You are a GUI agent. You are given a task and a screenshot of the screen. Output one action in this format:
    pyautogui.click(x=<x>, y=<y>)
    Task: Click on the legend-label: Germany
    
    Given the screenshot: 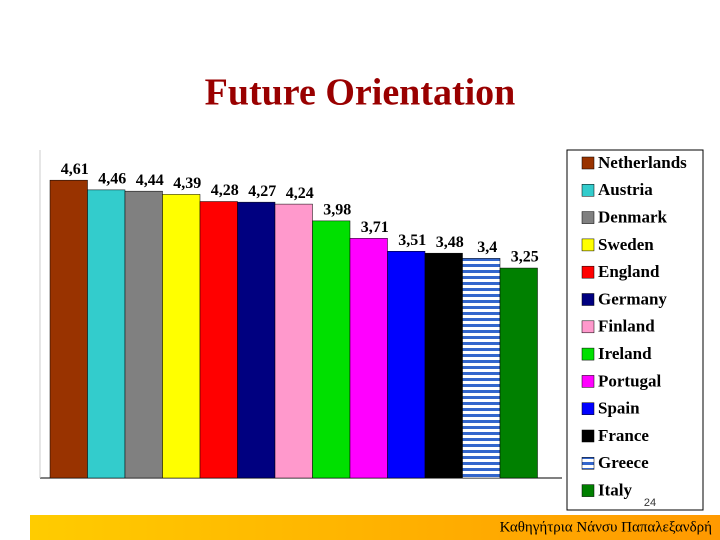 What is the action you would take?
    pyautogui.click(x=632, y=298)
    